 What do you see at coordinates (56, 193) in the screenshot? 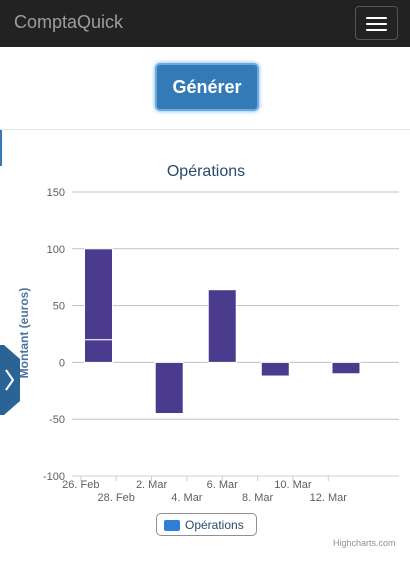
I see `y-tick-label: 150` at bounding box center [56, 193].